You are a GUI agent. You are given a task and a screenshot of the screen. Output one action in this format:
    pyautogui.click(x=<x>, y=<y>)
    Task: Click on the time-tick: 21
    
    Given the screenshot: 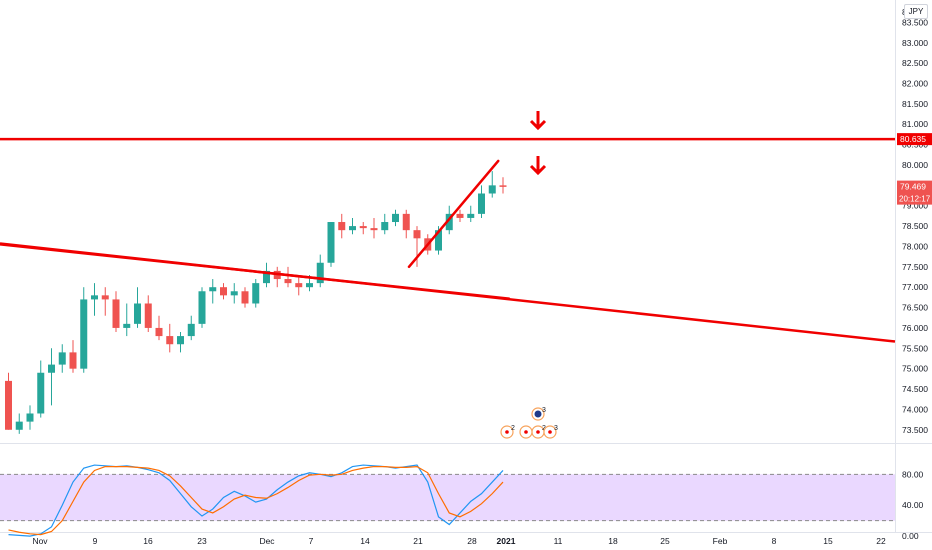 What is the action you would take?
    pyautogui.click(x=418, y=541)
    